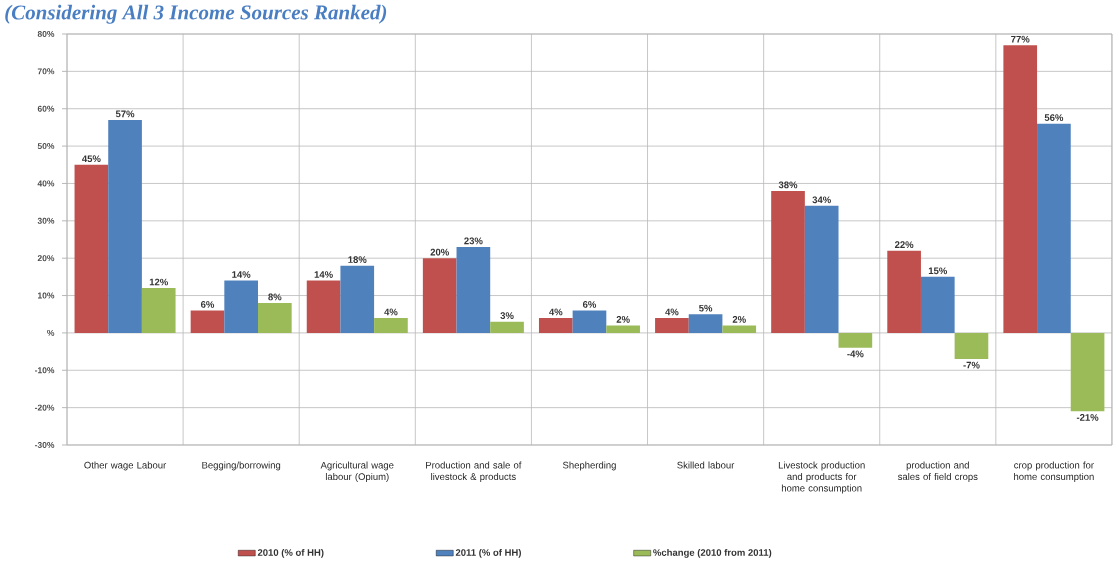  Describe the element at coordinates (46, 295) in the screenshot. I see `y-tick-label: 10%` at that location.